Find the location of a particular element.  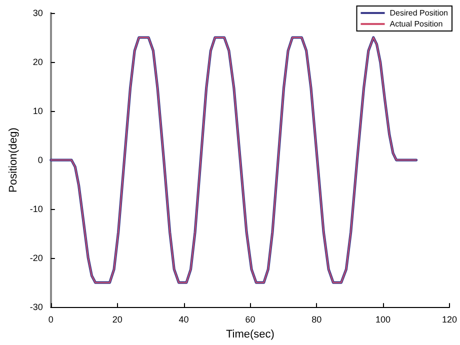

y-tick-label: -30 is located at coordinates (36, 307).